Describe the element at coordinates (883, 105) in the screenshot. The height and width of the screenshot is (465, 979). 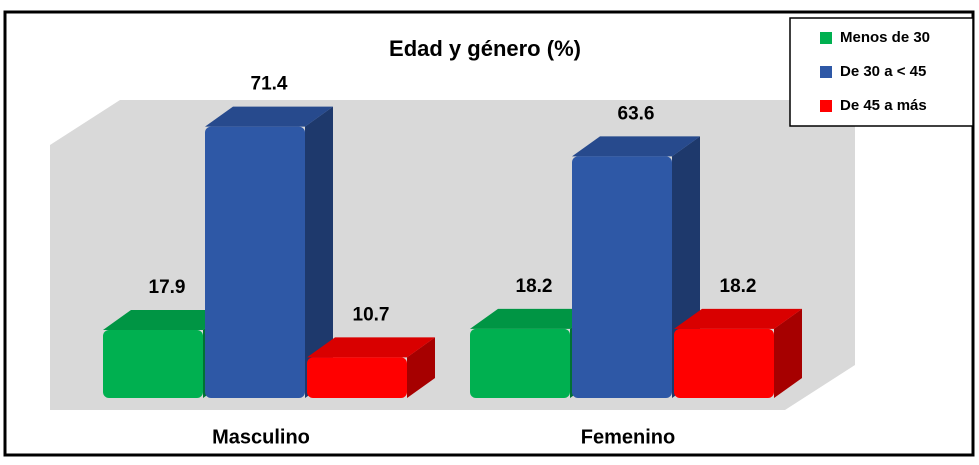
I see `legend-label: De 45 a más` at that location.